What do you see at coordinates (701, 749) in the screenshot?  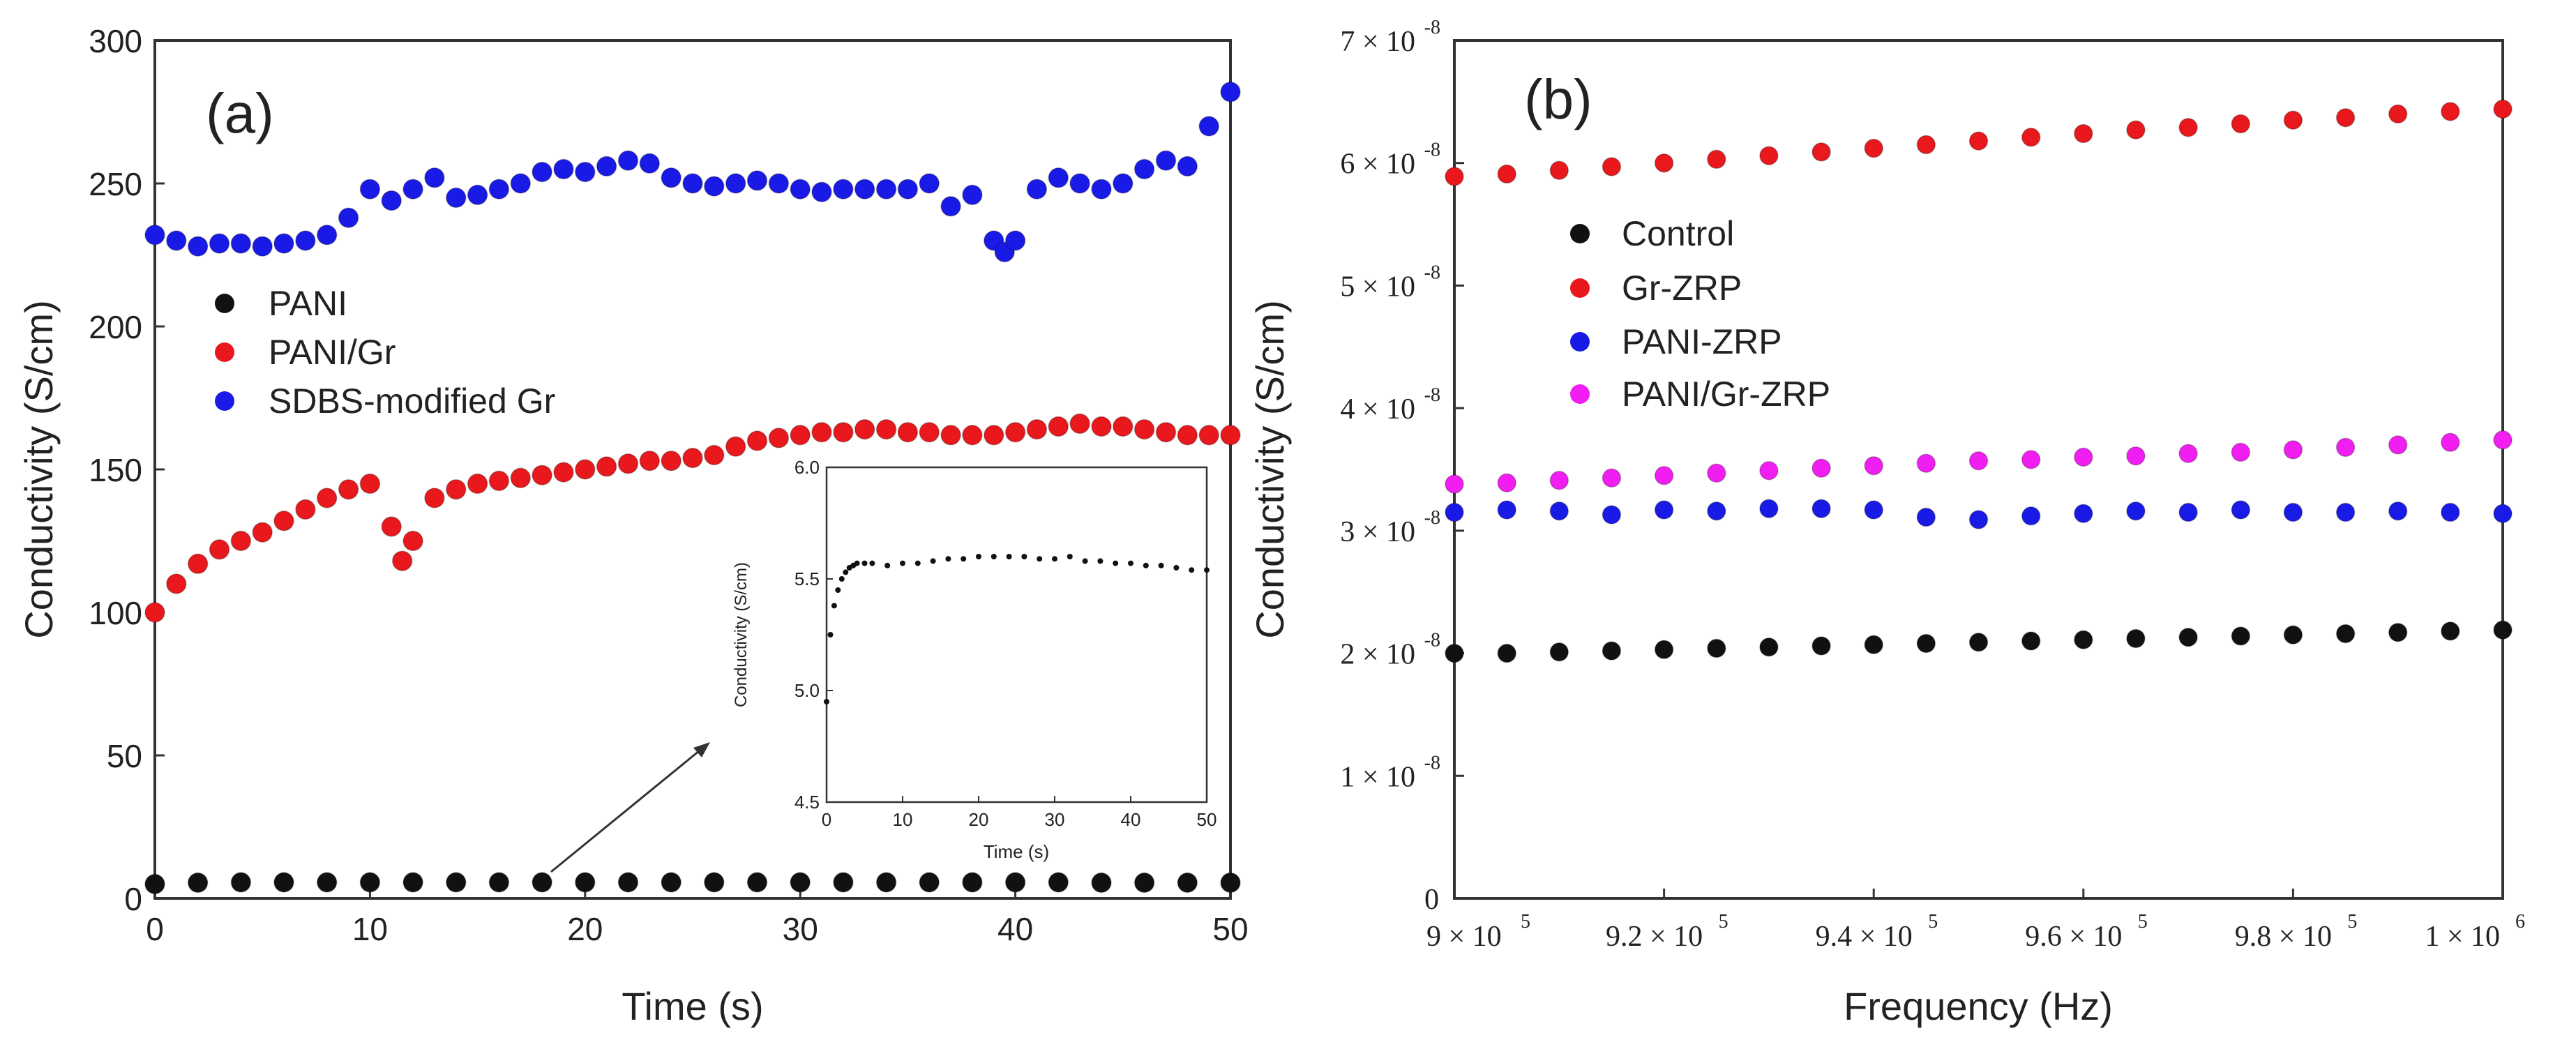 I see `inset-pointer-arrowhead` at bounding box center [701, 749].